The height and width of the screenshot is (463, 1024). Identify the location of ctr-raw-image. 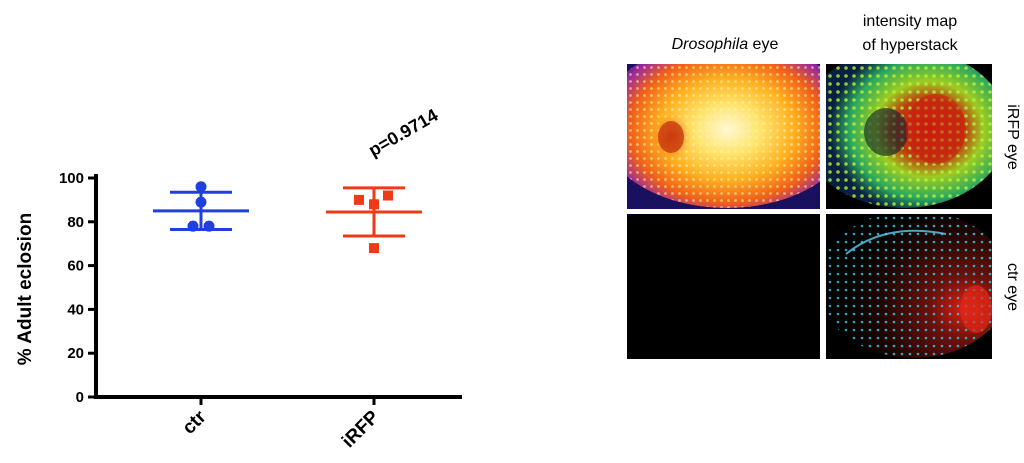
(723, 286).